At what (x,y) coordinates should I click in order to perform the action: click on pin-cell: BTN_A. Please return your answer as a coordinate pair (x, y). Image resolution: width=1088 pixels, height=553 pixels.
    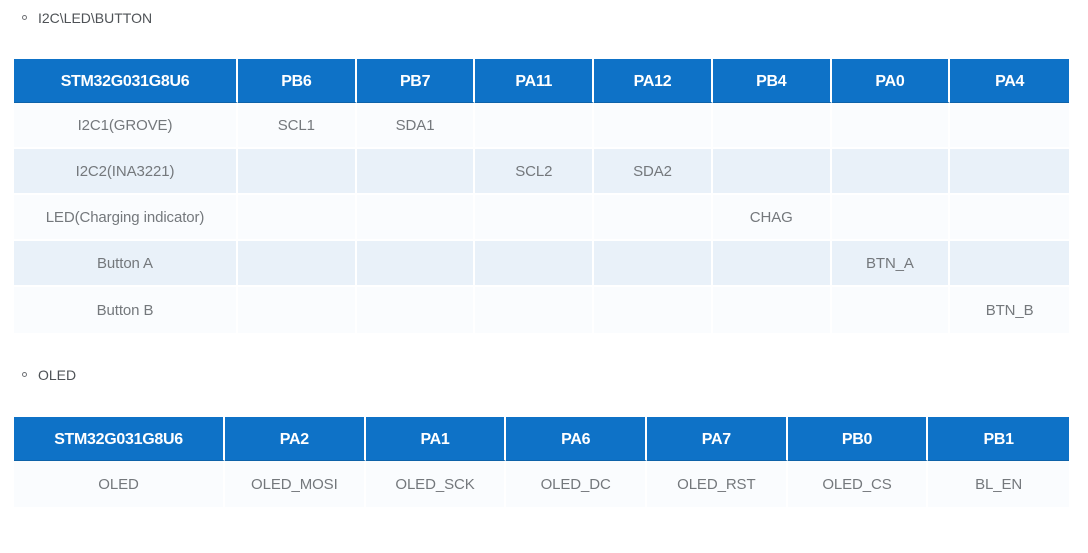
    Looking at the image, I should click on (891, 264).